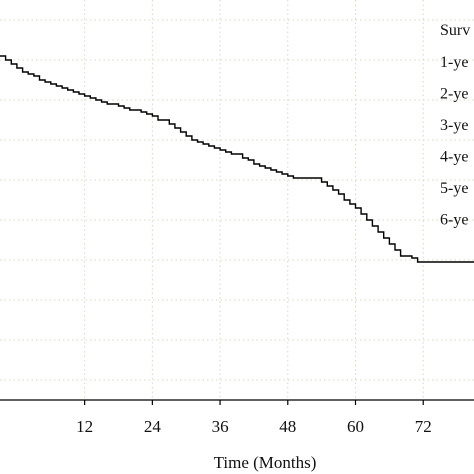 The height and width of the screenshot is (474, 474). Describe the element at coordinates (265, 462) in the screenshot. I see `x-axis-title: Time (Months)` at that location.